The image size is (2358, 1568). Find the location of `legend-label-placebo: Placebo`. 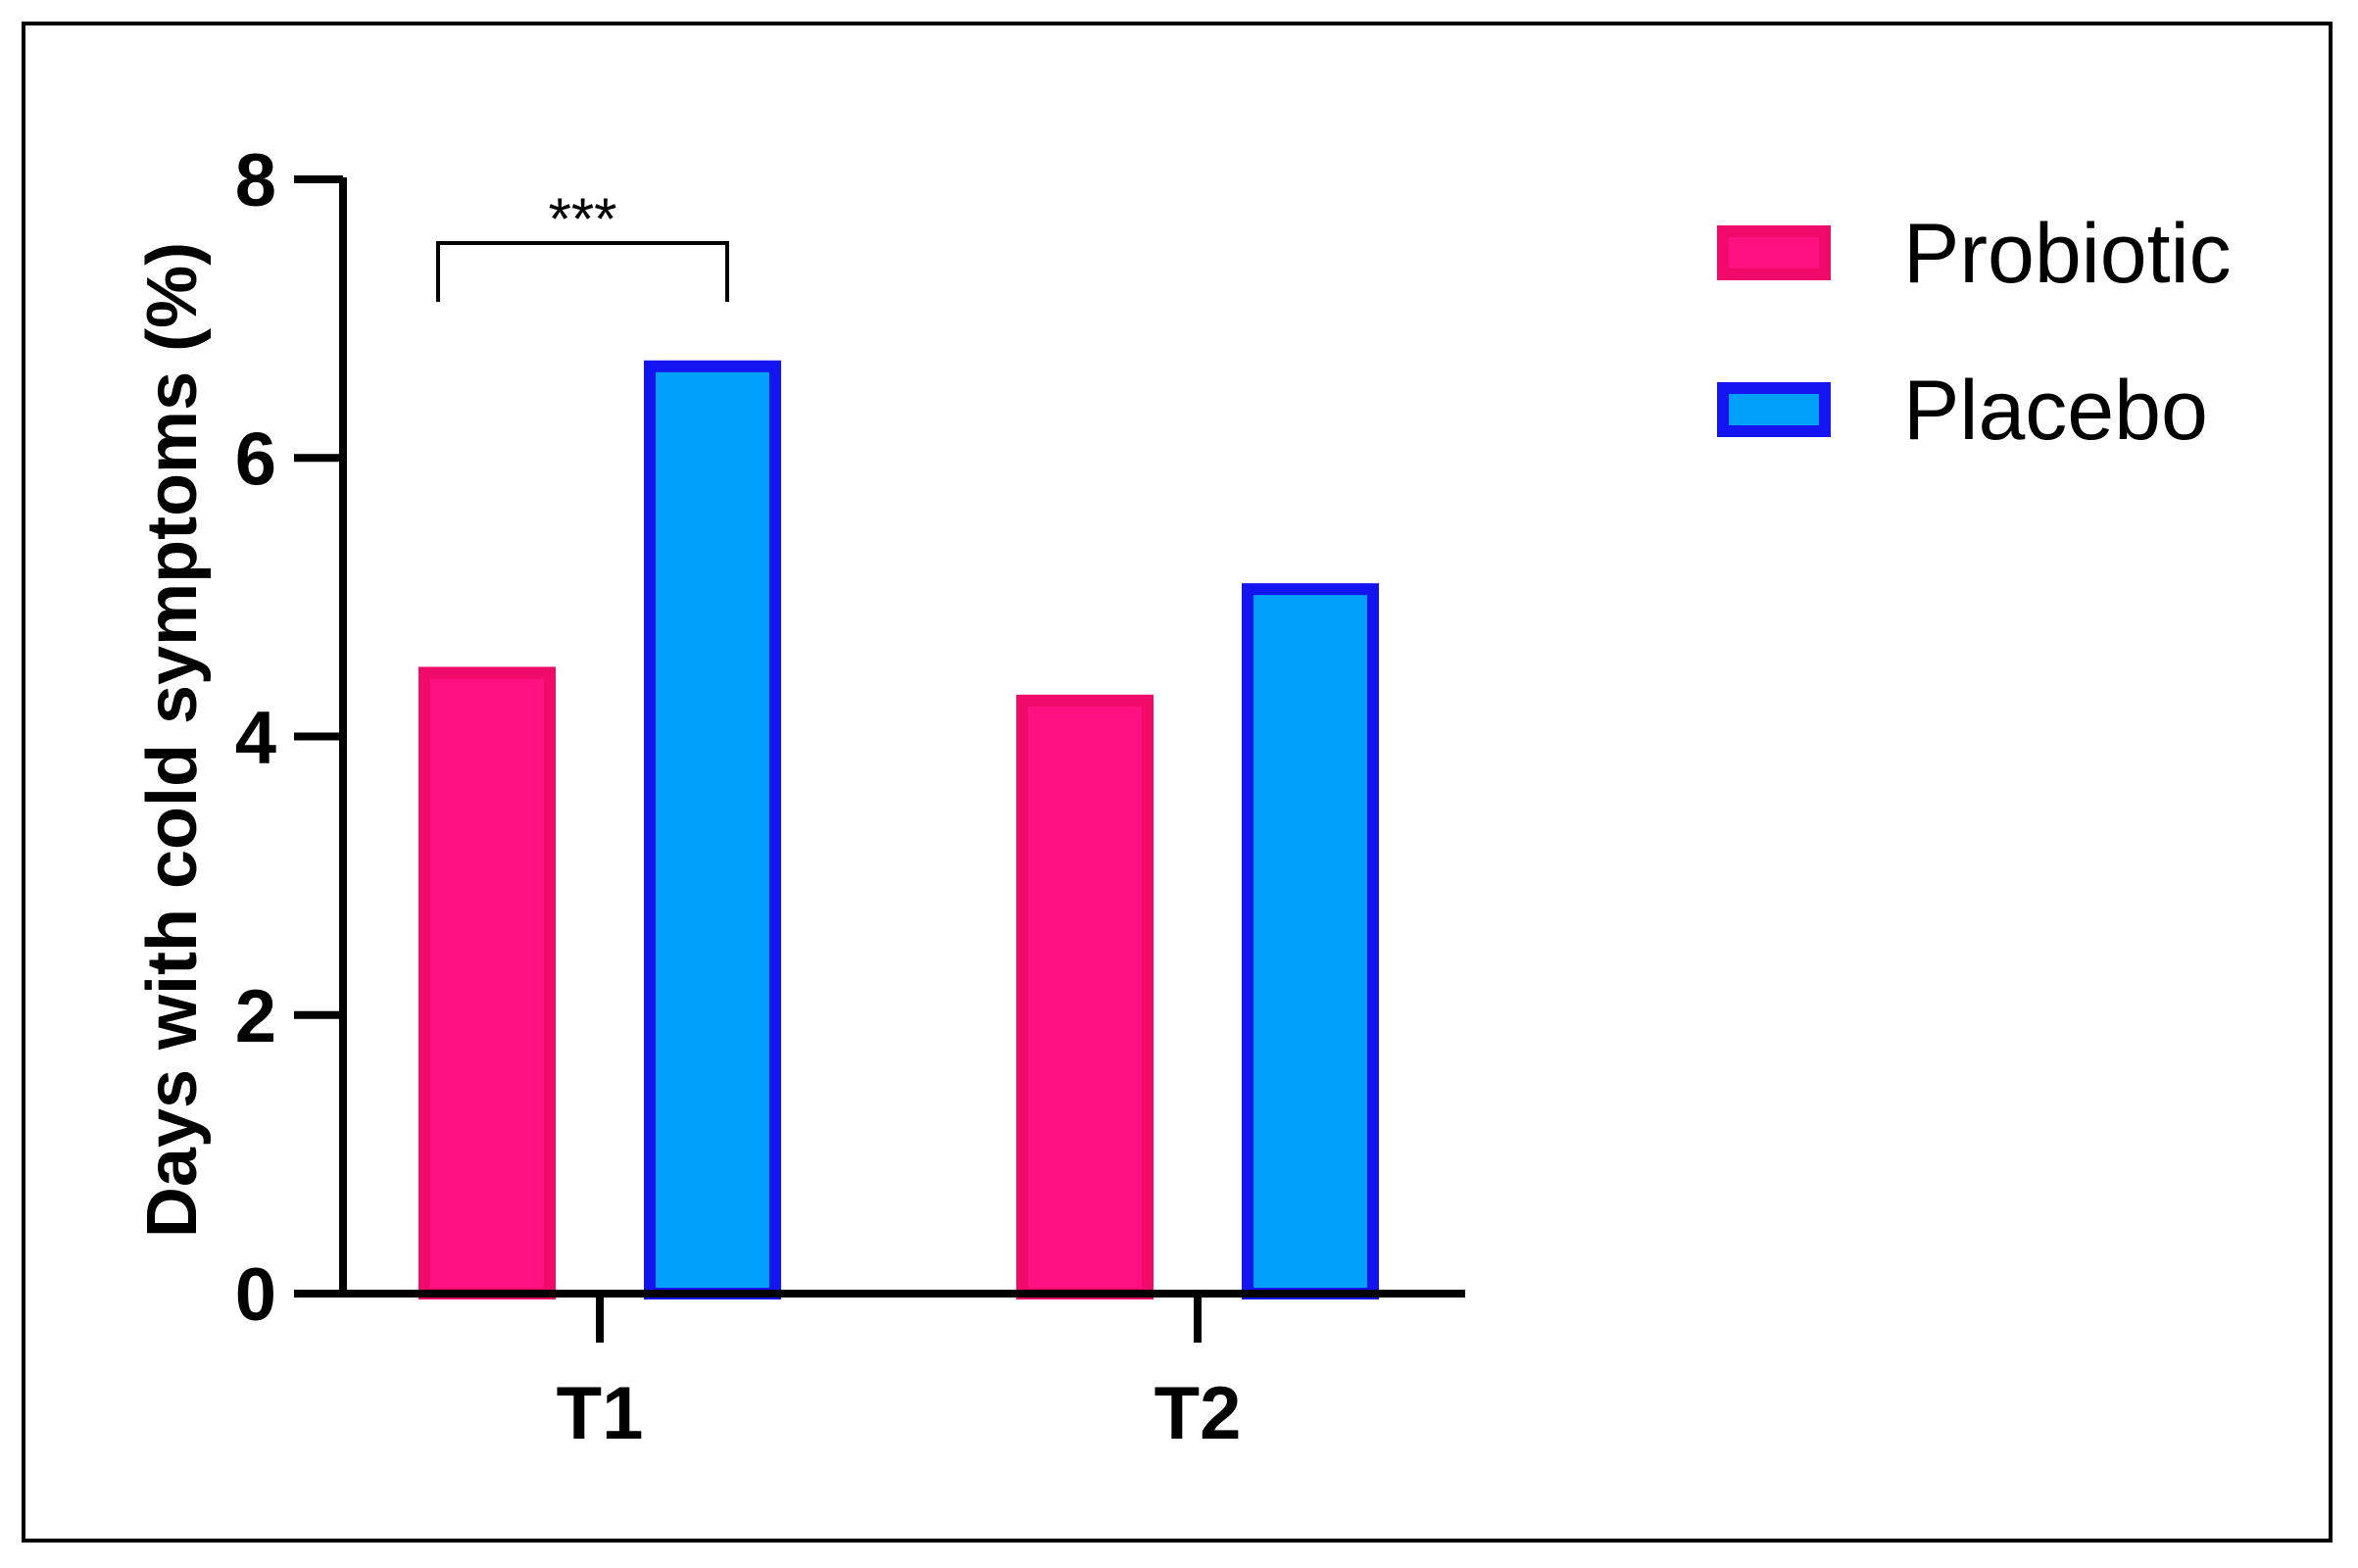

legend-label-placebo: Placebo is located at coordinates (2055, 411).